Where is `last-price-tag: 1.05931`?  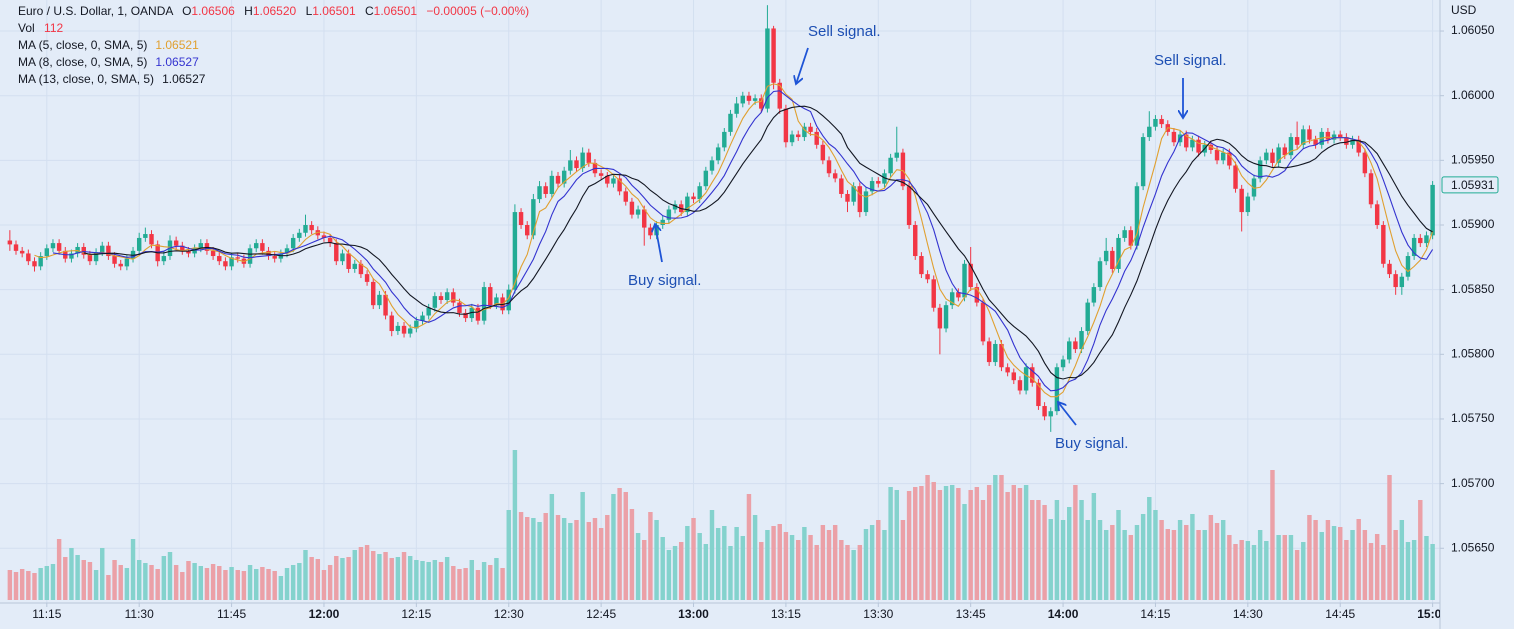 last-price-tag: 1.05931 is located at coordinates (1470, 185).